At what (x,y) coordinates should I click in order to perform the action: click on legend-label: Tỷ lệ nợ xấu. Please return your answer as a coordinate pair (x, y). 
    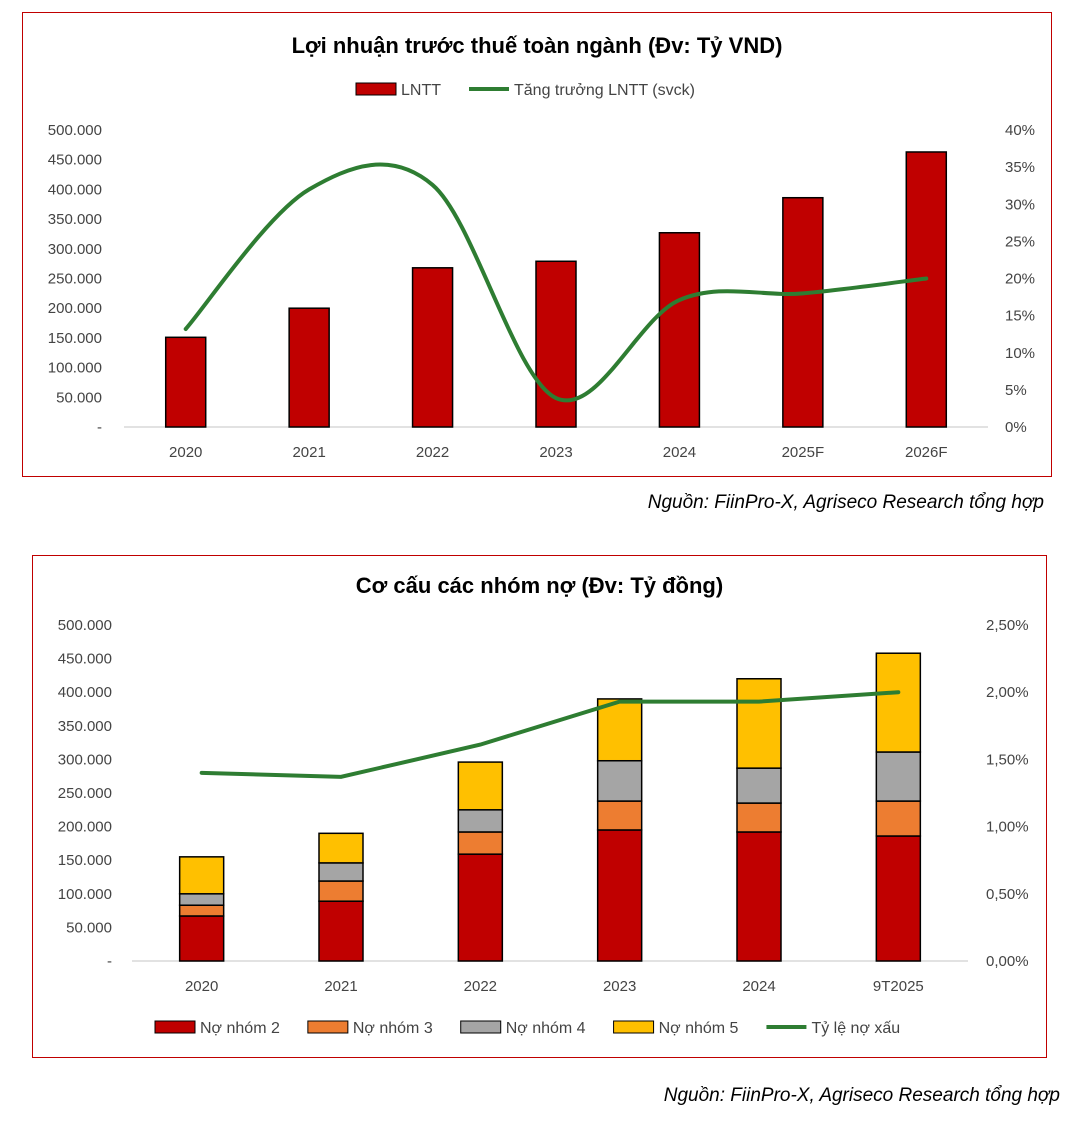
    Looking at the image, I should click on (855, 1028).